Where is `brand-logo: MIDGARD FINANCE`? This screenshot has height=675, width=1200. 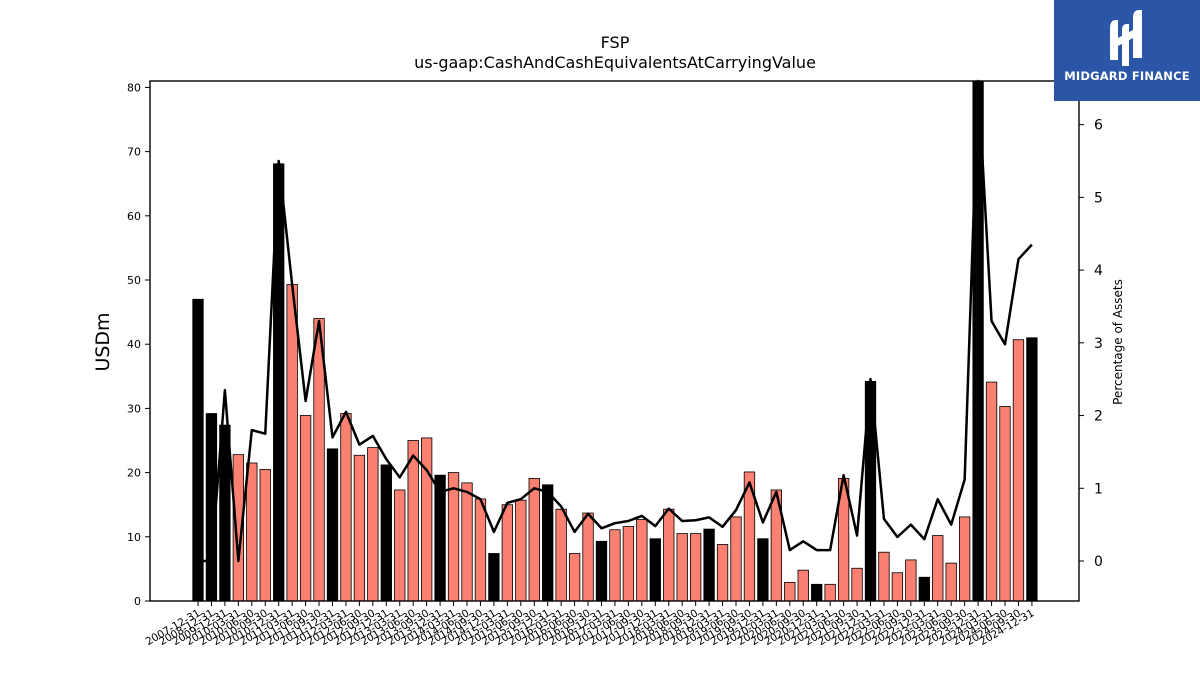 brand-logo: MIDGARD FINANCE is located at coordinates (1127, 50).